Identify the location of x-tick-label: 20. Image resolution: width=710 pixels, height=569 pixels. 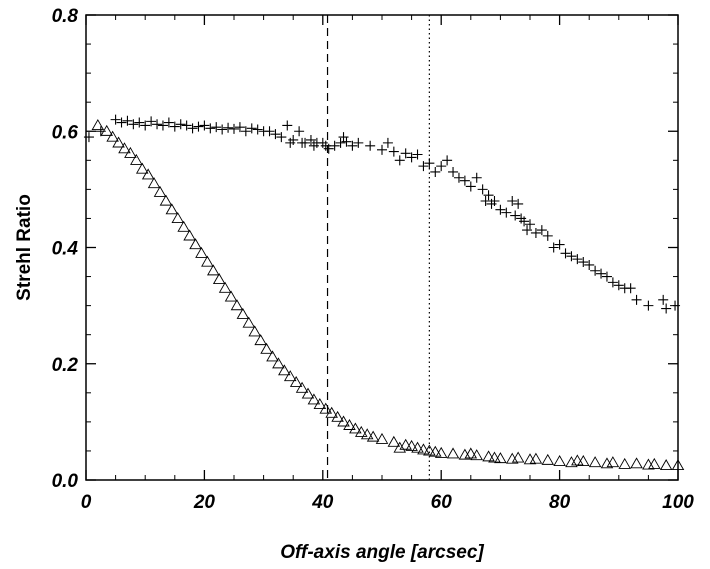
(204, 502).